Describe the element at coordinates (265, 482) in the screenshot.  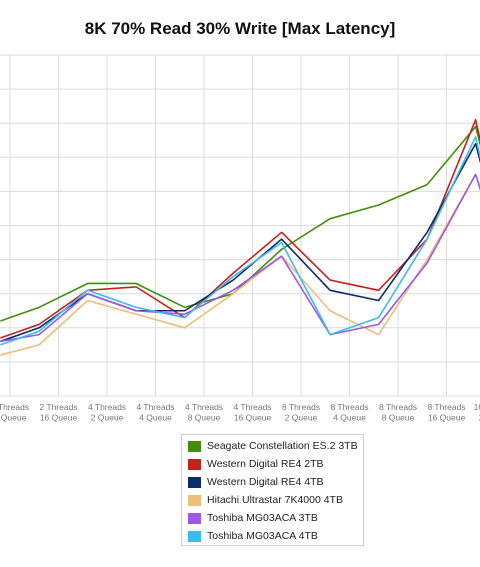
I see `legend-label: Western Digital RE4 4TB` at that location.